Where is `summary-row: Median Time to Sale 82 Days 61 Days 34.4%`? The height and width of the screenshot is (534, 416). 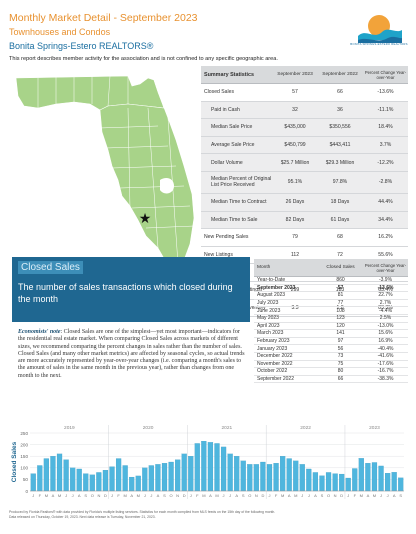
summary-row: Median Time to Sale 82 Days 61 Days 34.4% is located at coordinates (304, 220).